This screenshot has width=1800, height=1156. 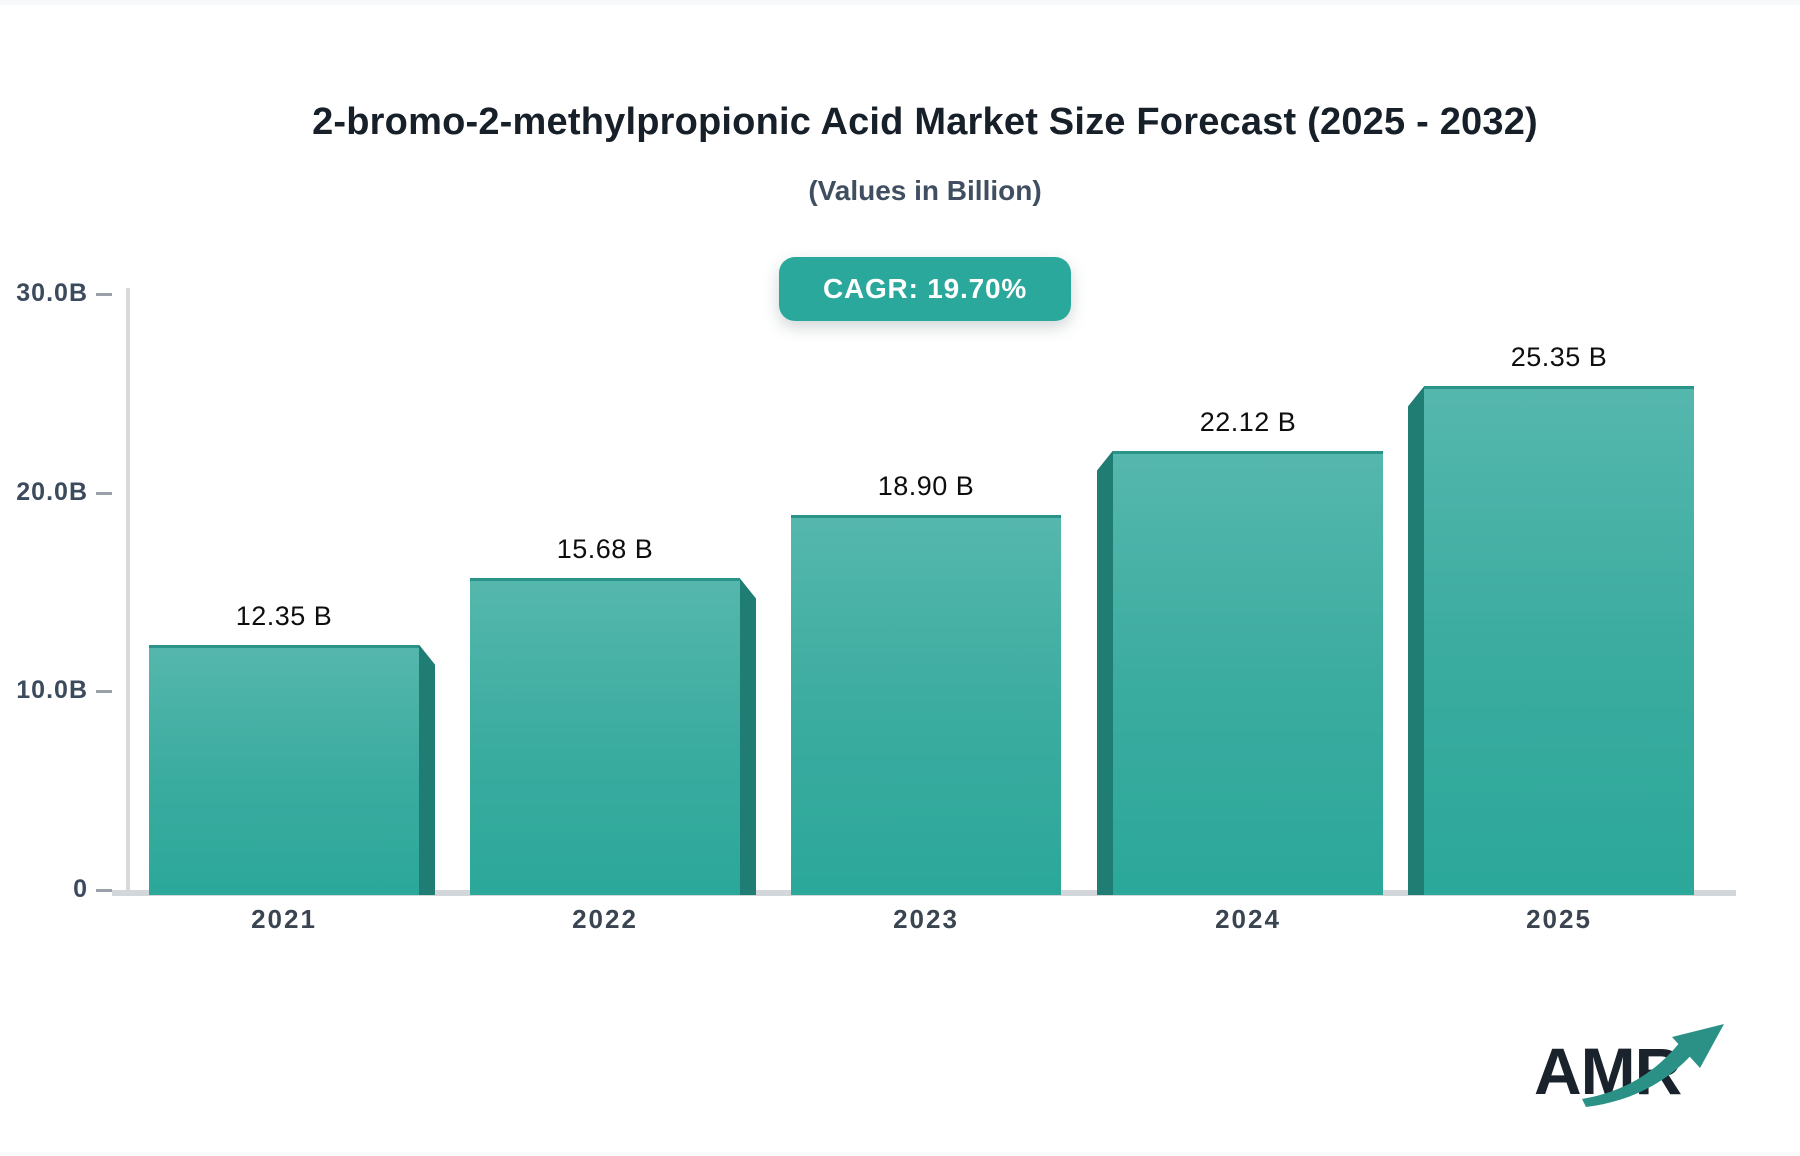 What do you see at coordinates (1653, 1065) in the screenshot?
I see `amr-logo-arrow-icon` at bounding box center [1653, 1065].